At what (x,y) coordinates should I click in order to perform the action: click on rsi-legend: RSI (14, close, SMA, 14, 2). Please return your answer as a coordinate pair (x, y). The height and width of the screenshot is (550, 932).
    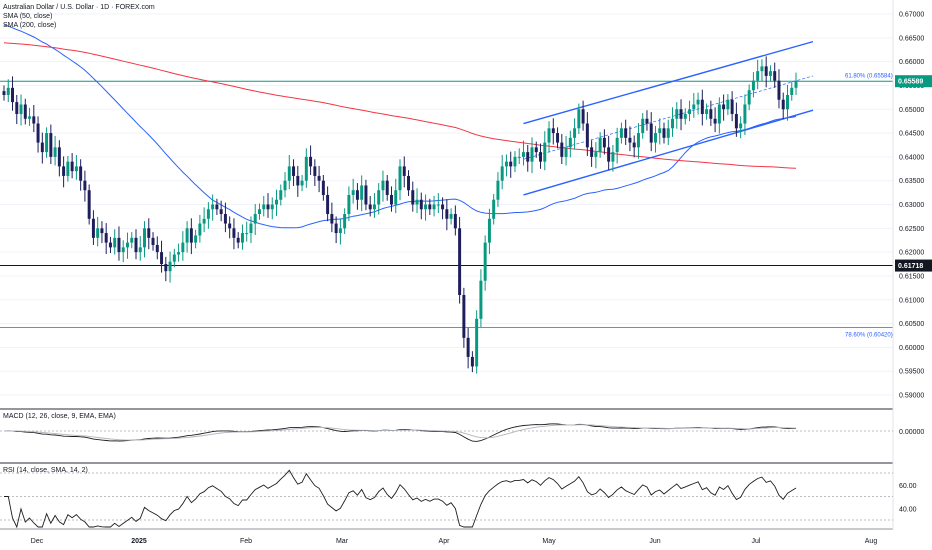
    Looking at the image, I should click on (45, 470).